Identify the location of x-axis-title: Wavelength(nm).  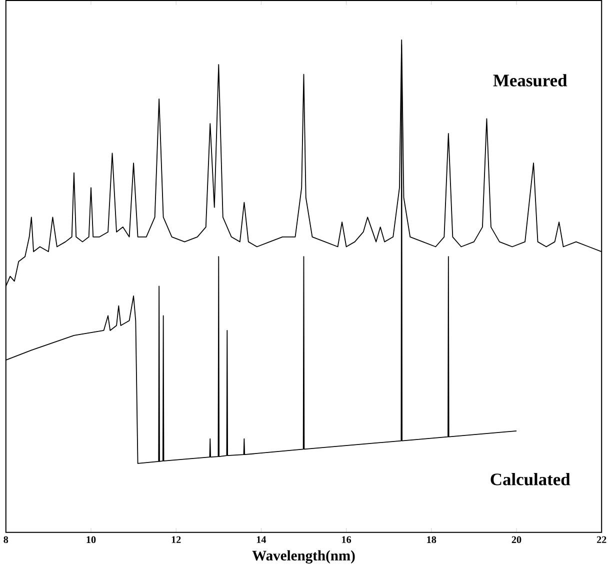
(303, 557).